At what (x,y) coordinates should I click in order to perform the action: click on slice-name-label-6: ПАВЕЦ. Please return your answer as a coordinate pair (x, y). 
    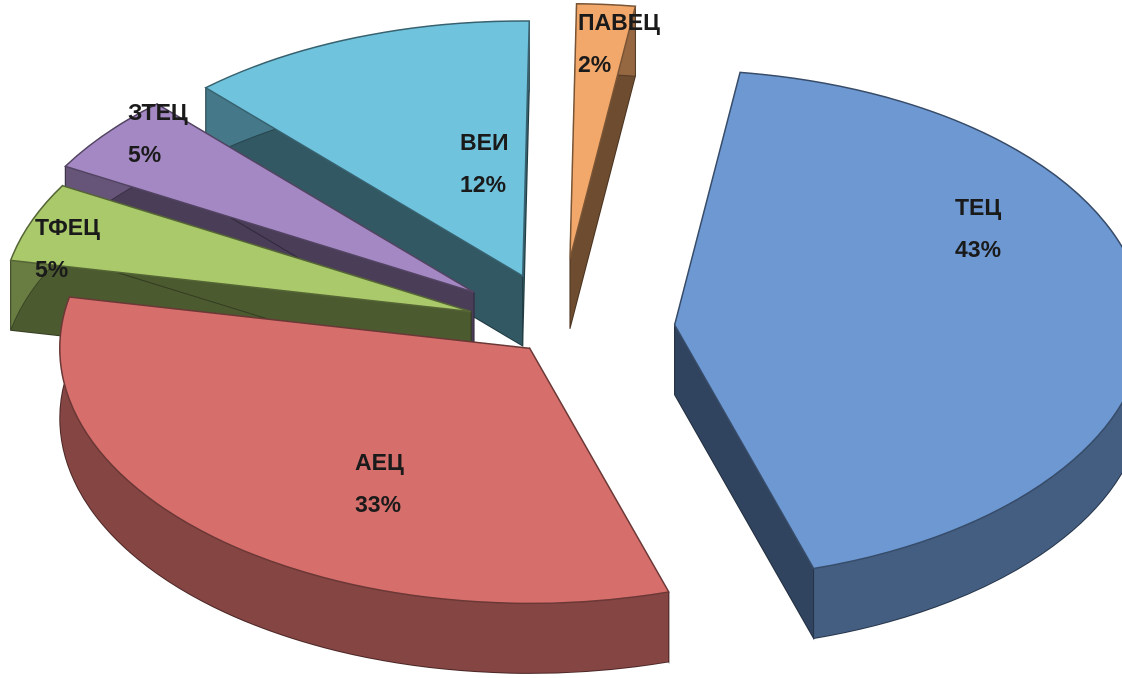
    Looking at the image, I should click on (619, 22).